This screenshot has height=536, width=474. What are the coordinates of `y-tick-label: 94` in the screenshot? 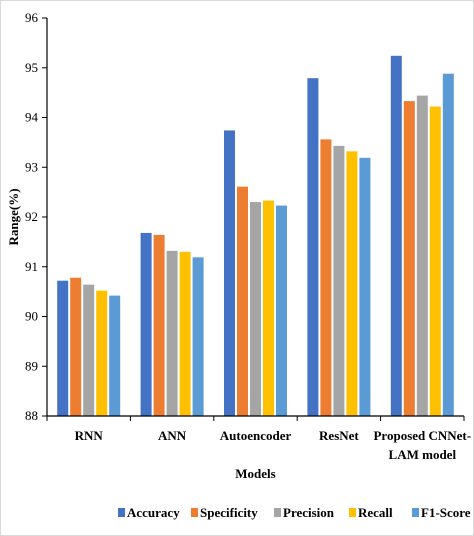 It's located at (32, 117).